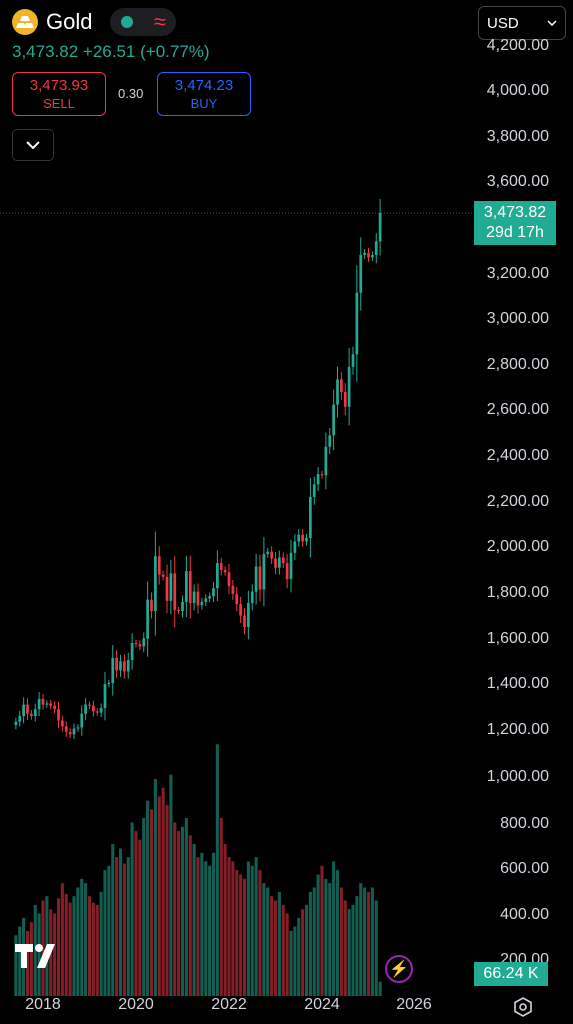 The image size is (573, 1024). Describe the element at coordinates (204, 103) in the screenshot. I see `buy-label: BUY` at that location.